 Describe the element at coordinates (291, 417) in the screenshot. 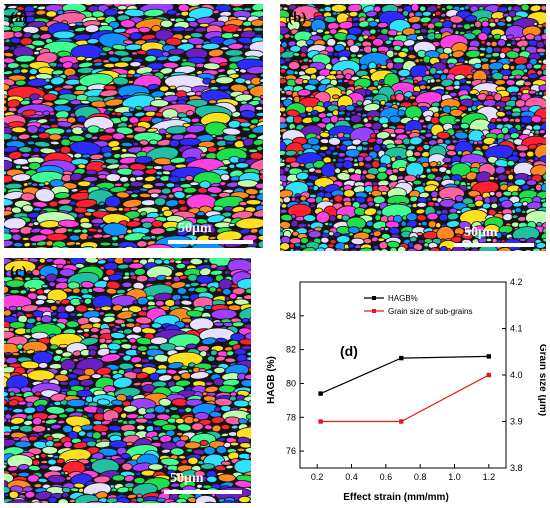

I see `y-left-tick-label: 78` at that location.